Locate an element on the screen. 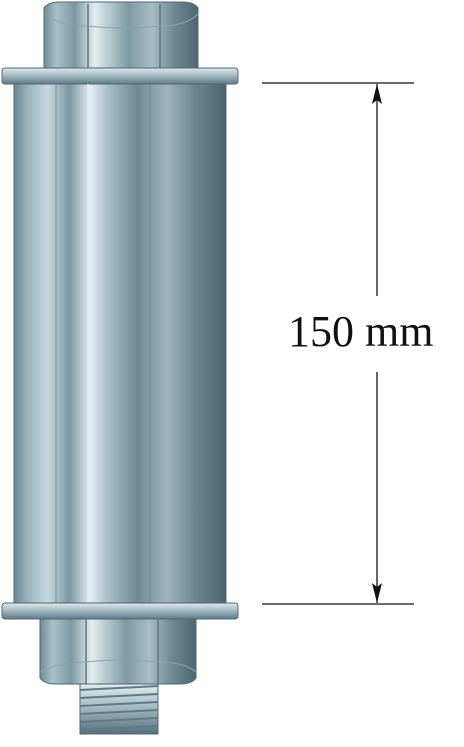 The height and width of the screenshot is (747, 464). dimension-label: 150 mm is located at coordinates (361, 331).